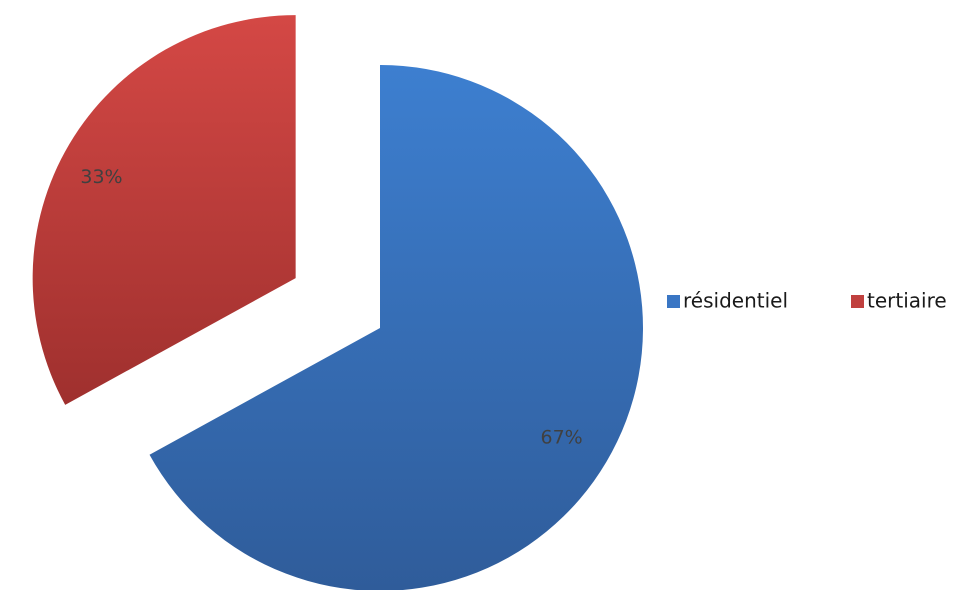 The height and width of the screenshot is (590, 963). I want to click on legend-item-0: résidentiel, so click(727, 301).